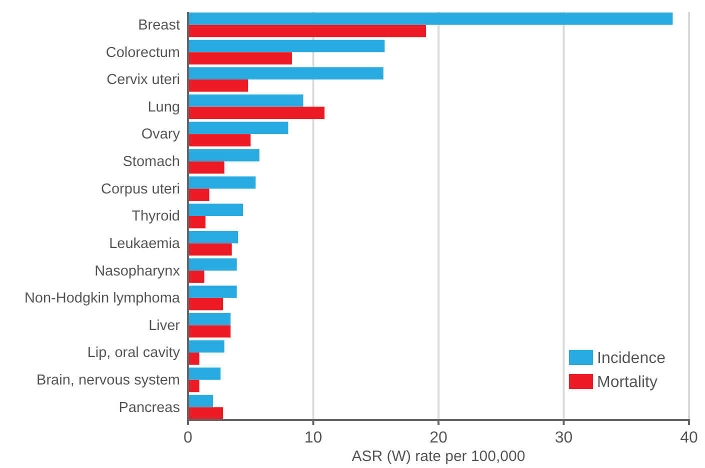 This screenshot has height=468, width=705. What do you see at coordinates (143, 80) in the screenshot?
I see `y-tick-label: Cervix uteri` at bounding box center [143, 80].